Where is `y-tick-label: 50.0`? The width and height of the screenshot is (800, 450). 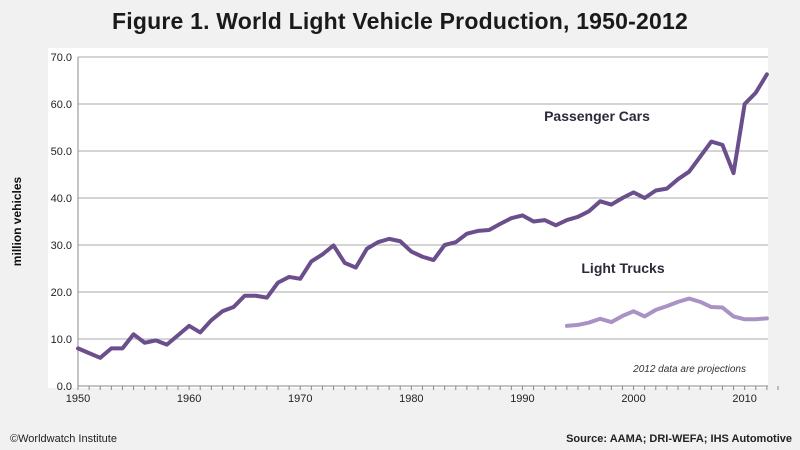
y-tick-label: 50.0 is located at coordinates (61, 152).